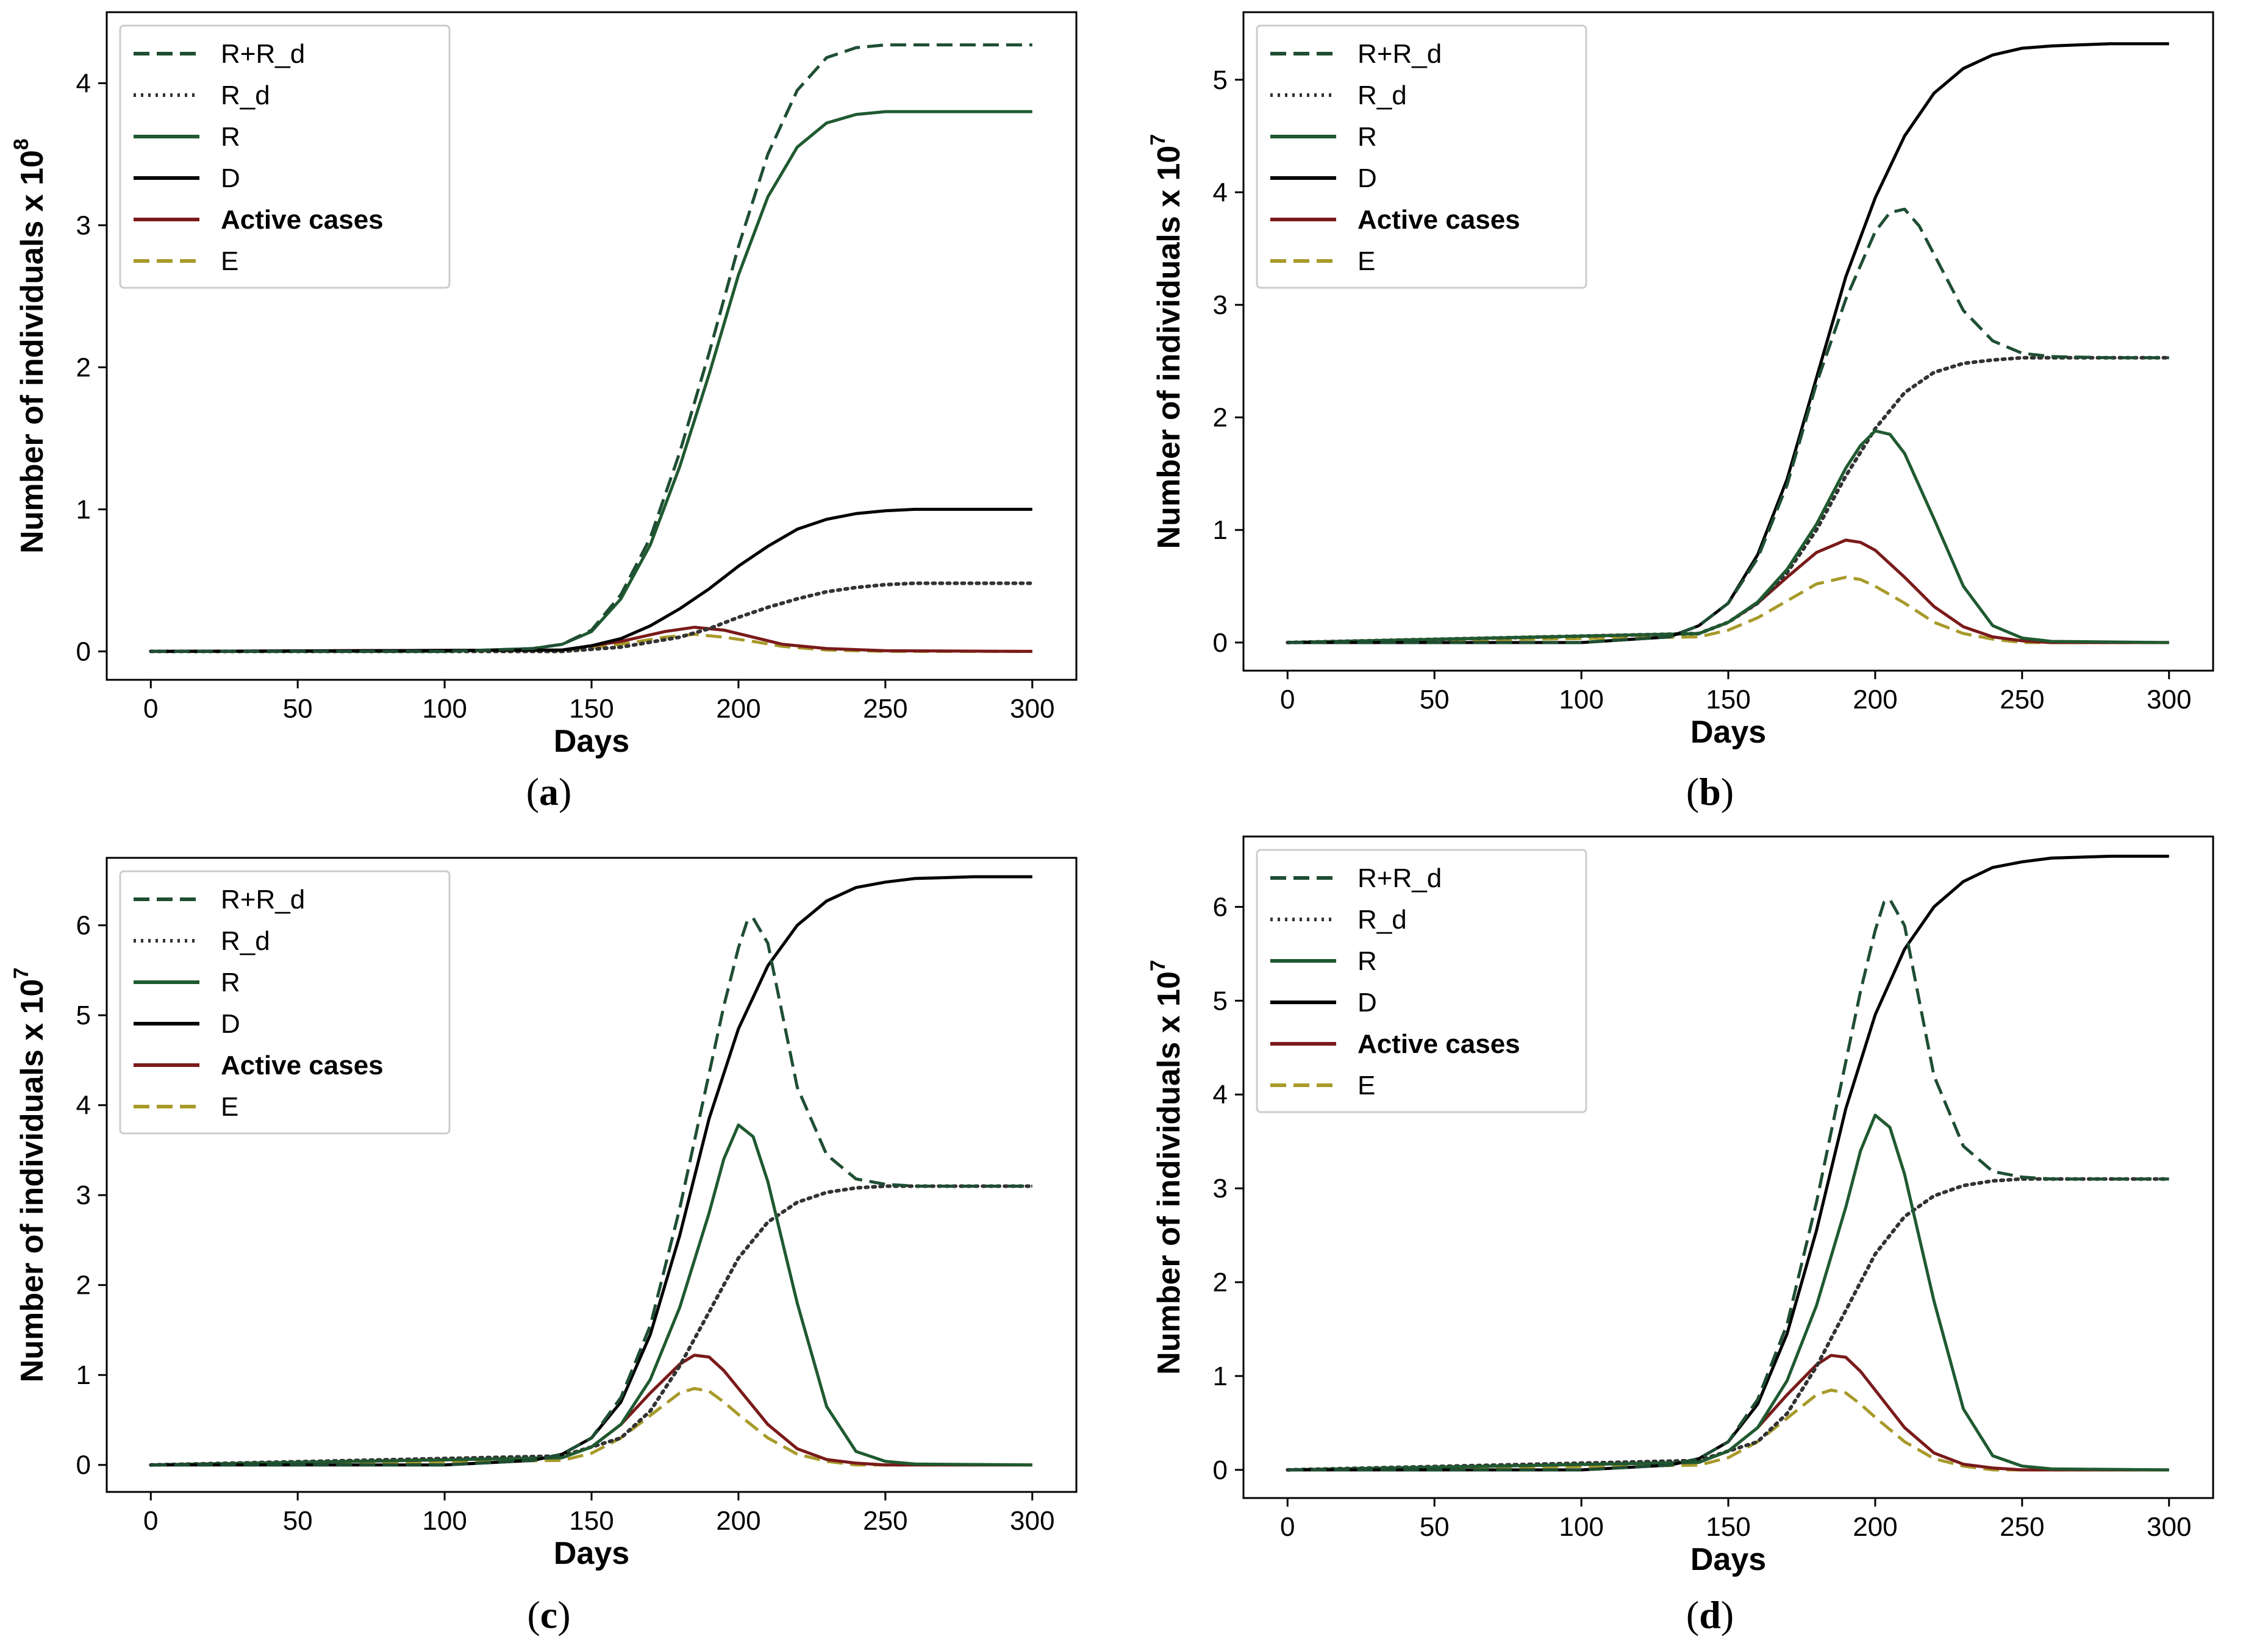 The width and height of the screenshot is (2268, 1648). I want to click on caption-letter: b, so click(1710, 791).